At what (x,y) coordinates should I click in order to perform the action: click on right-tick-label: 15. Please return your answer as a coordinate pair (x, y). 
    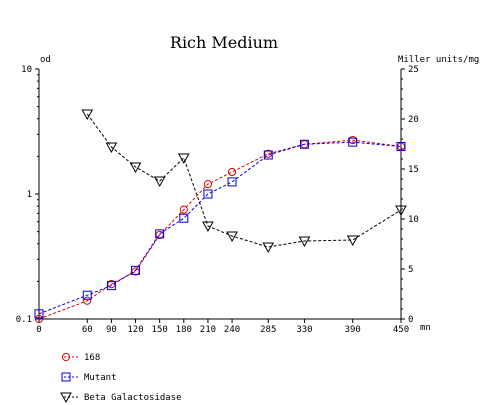
    Looking at the image, I should click on (413, 170).